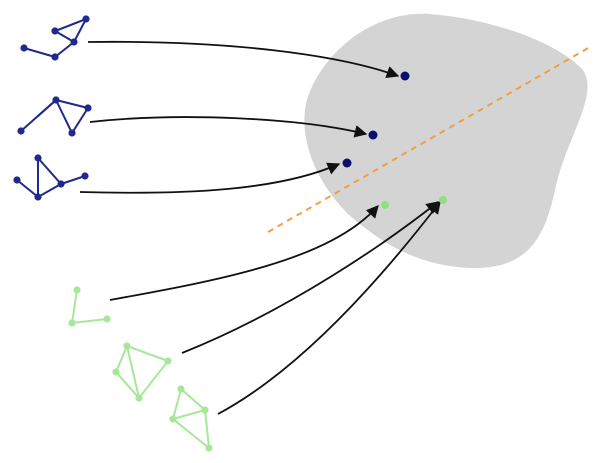  I want to click on arrow-b2, so click(310, 277).